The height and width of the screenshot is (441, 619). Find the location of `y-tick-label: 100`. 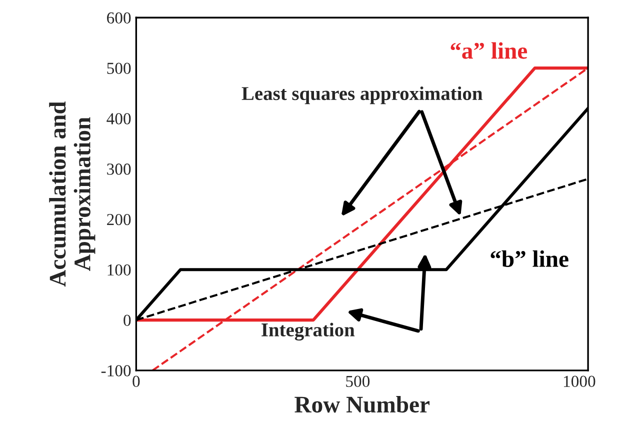

y-tick-label: 100 is located at coordinates (119, 270).